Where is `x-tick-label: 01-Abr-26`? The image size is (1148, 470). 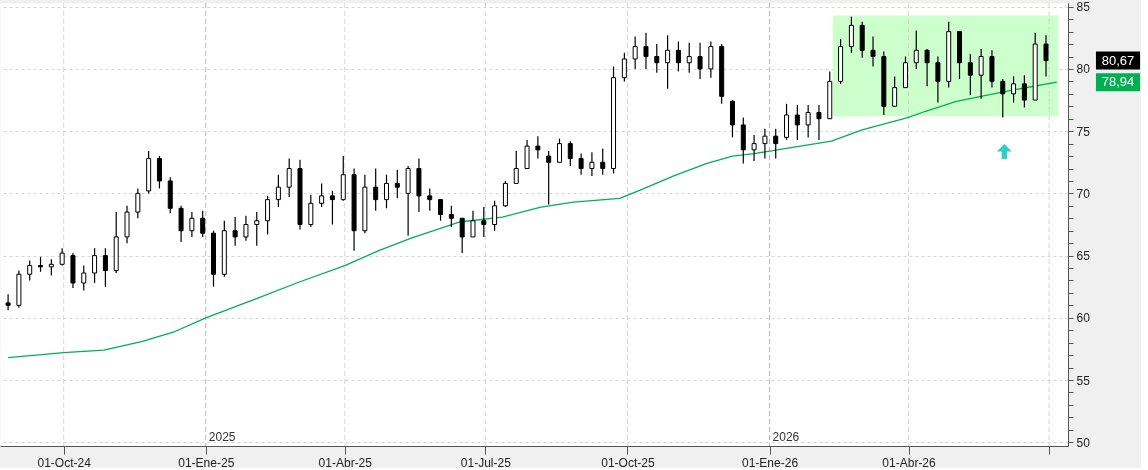 x-tick-label: 01-Abr-26 is located at coordinates (909, 462).